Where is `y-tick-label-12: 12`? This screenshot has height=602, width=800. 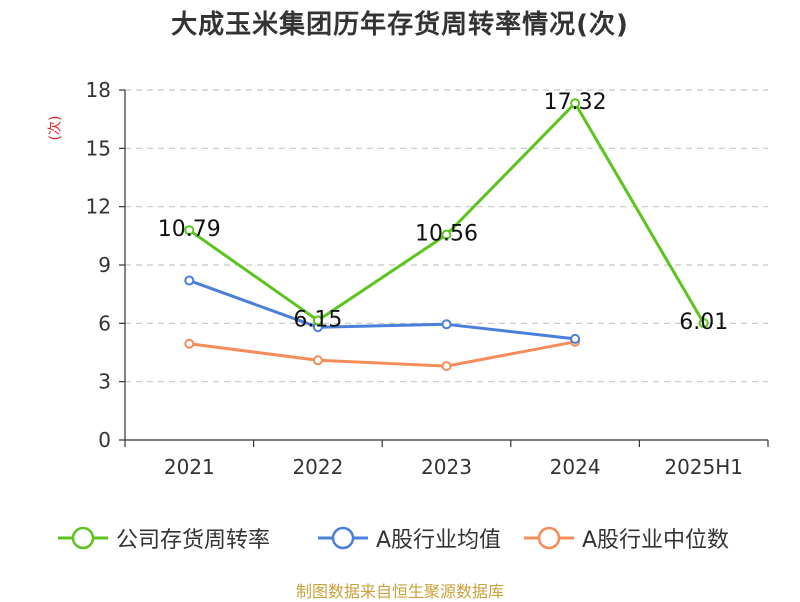
y-tick-label-12: 12 is located at coordinates (98, 207).